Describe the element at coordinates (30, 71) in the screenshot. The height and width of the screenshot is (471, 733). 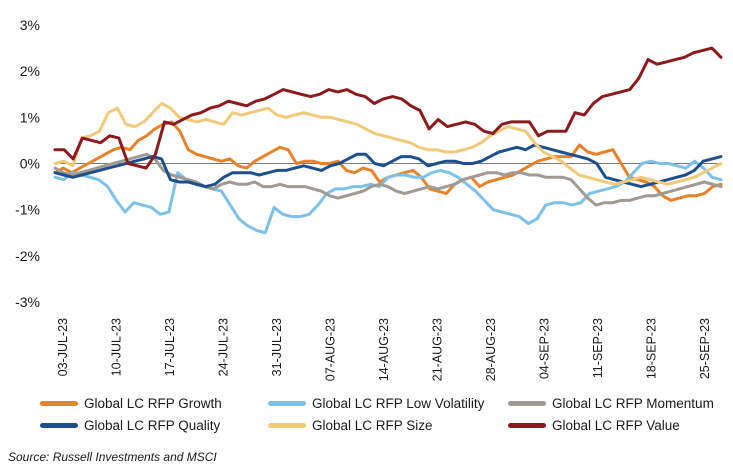
I see `y-tick-label: 2%` at that location.